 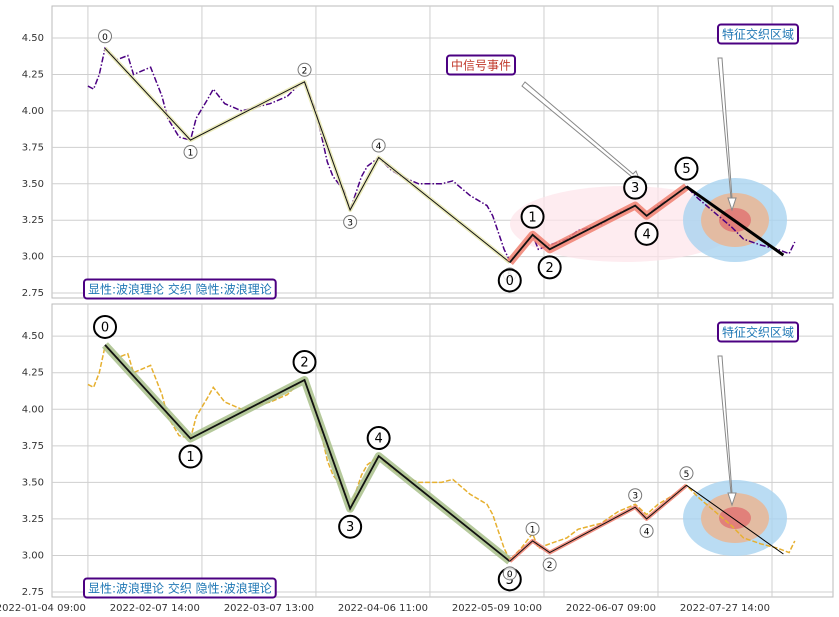 What do you see at coordinates (43, 608) in the screenshot?
I see `x-tick-label: 2022-01-04 09:00` at bounding box center [43, 608].